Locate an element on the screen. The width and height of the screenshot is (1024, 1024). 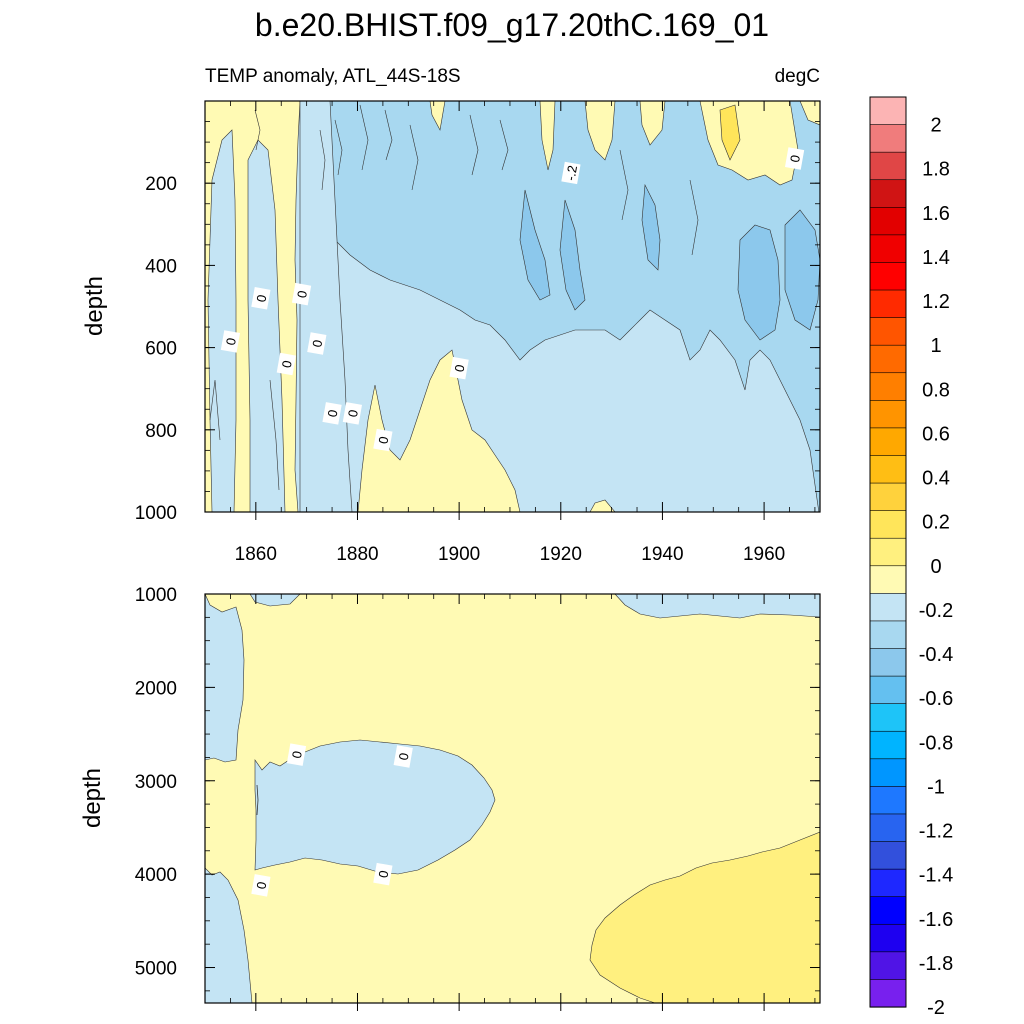
upper-fill-neg3-c is located at coordinates (759, 282).